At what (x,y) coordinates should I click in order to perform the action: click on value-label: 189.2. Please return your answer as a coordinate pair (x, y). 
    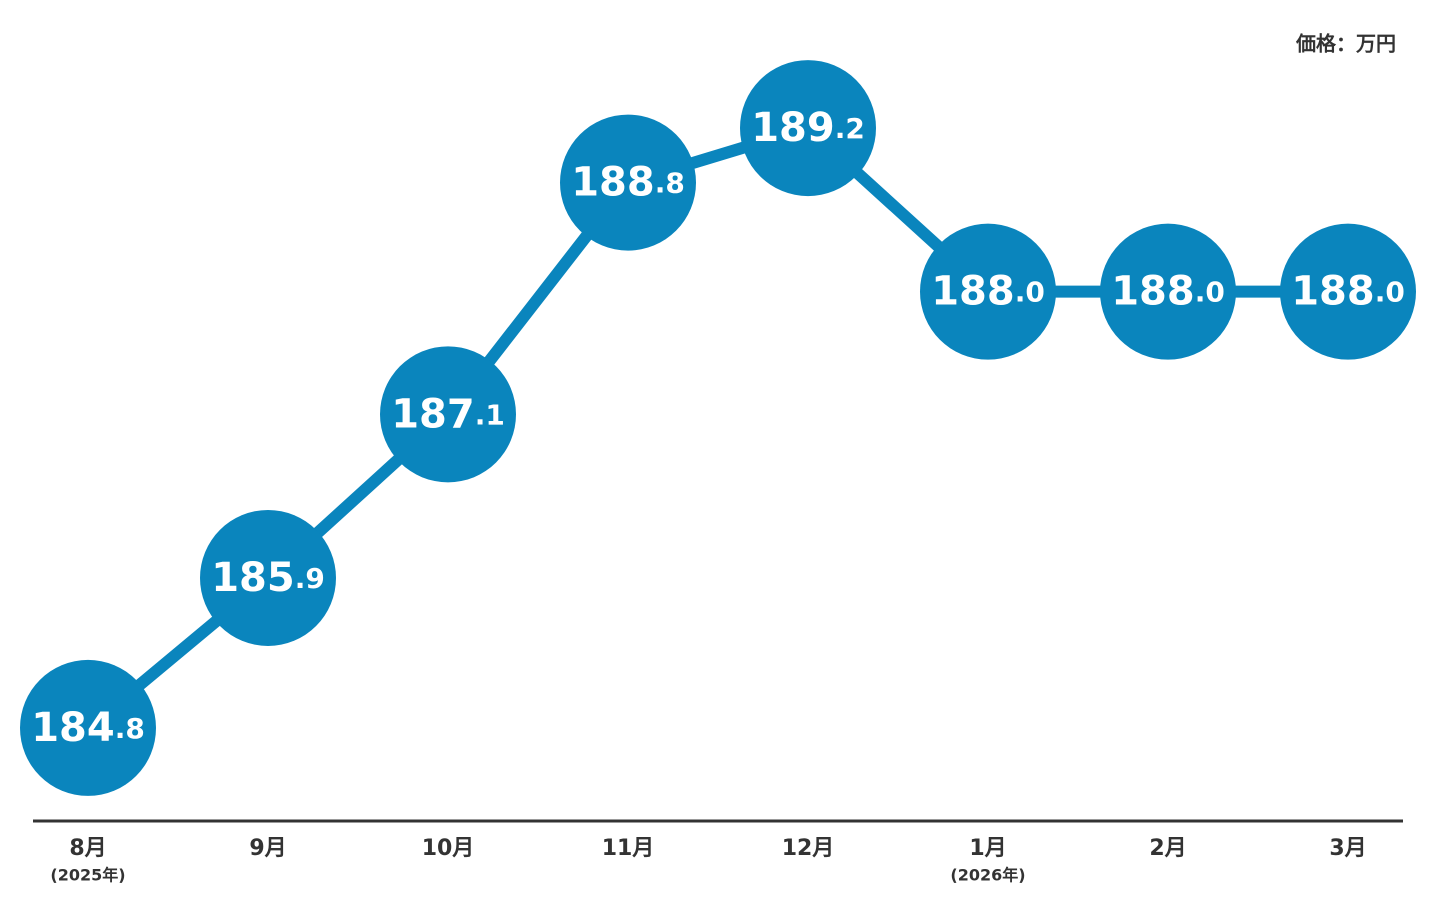
    Looking at the image, I should click on (808, 128).